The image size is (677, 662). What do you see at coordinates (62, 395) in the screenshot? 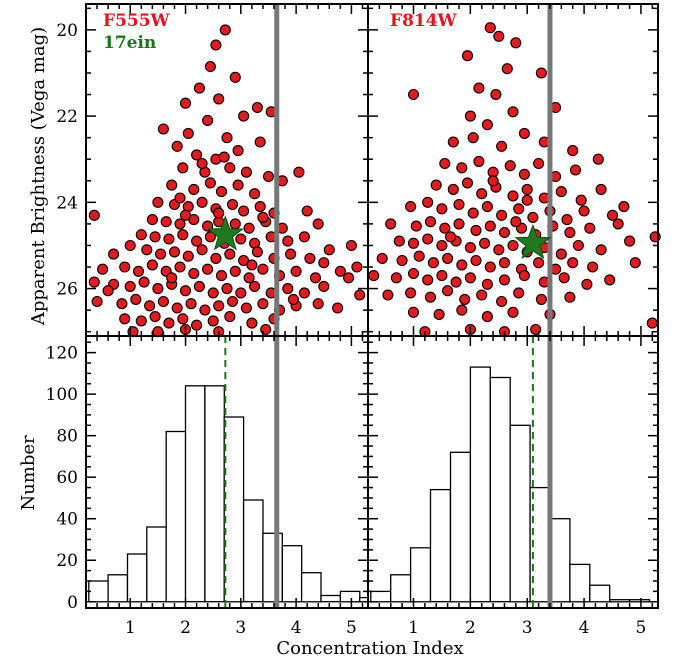
I see `y-tick-label-number-100: 100` at bounding box center [62, 395].